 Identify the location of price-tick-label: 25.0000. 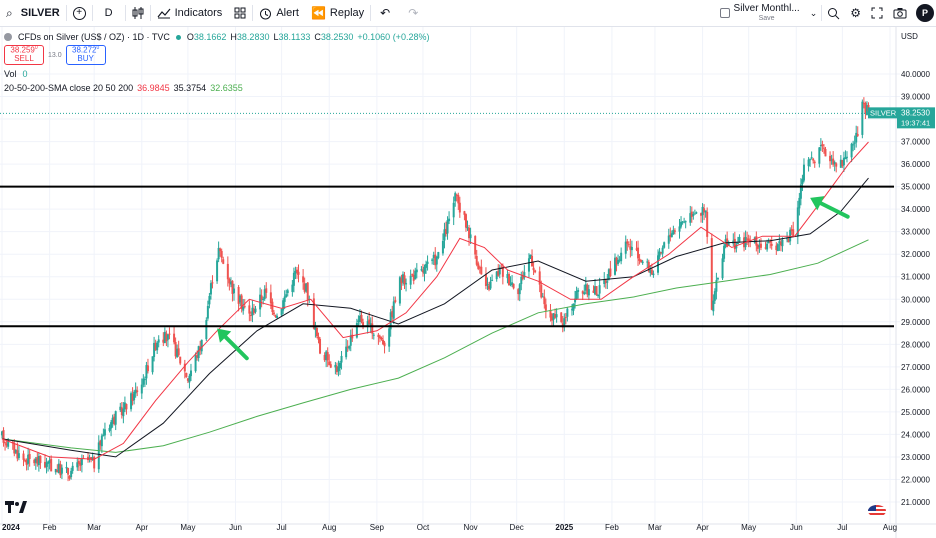
(915, 412).